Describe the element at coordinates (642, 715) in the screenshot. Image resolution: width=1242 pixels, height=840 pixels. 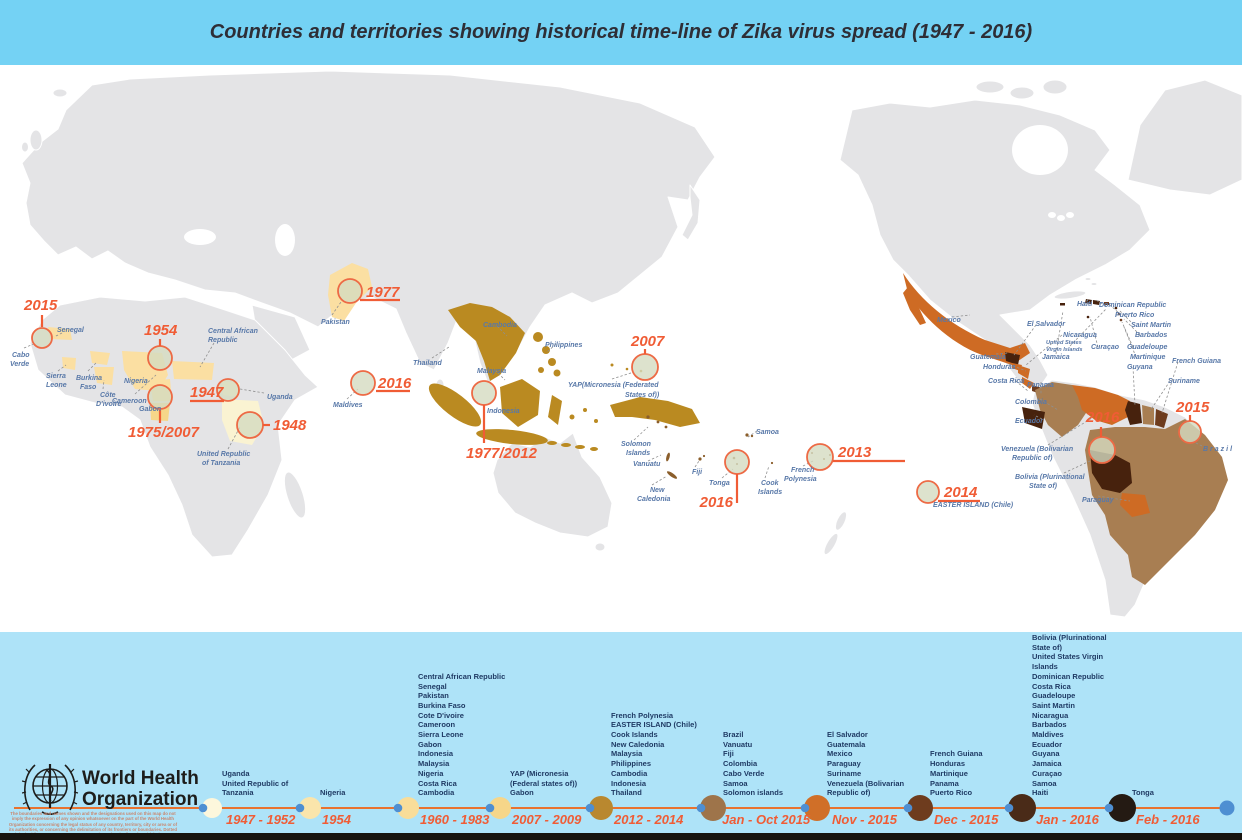
I see `country: French Polynesia` at that location.